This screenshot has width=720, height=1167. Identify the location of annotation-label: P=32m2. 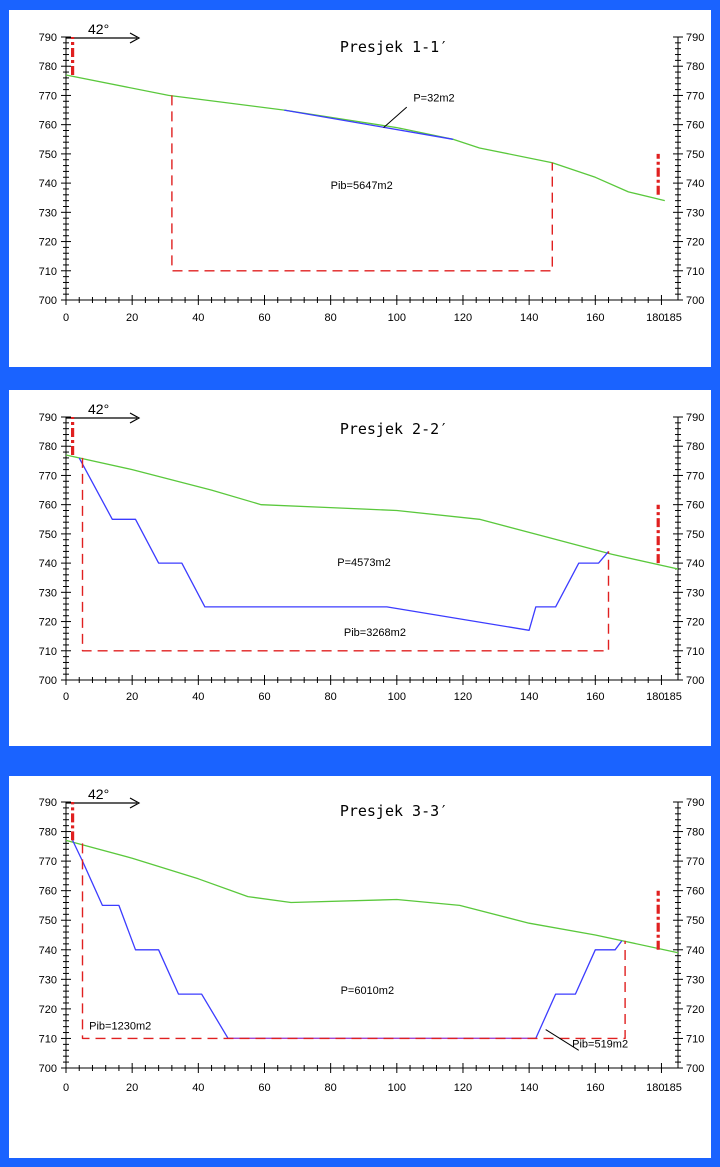
(433, 98).